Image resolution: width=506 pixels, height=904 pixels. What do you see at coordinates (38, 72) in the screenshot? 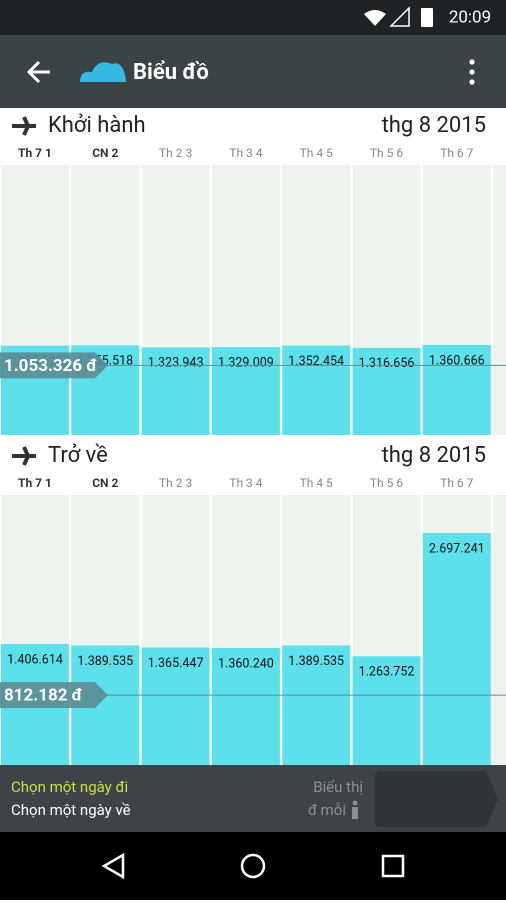
I see `back-button` at bounding box center [38, 72].